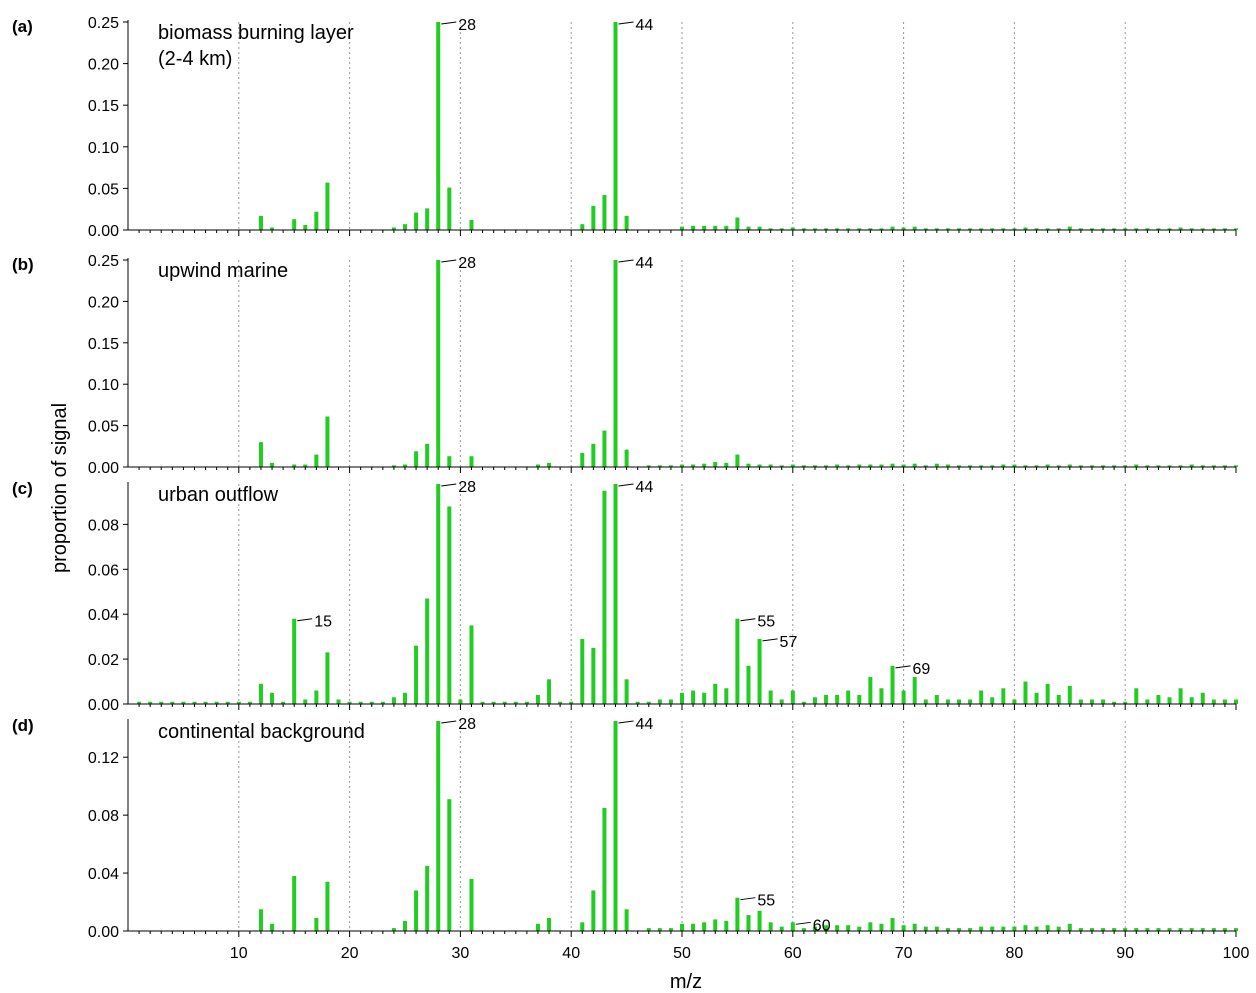 The image size is (1256, 993). What do you see at coordinates (103, 570) in the screenshot?
I see `y-tick-label: 0.06` at bounding box center [103, 570].